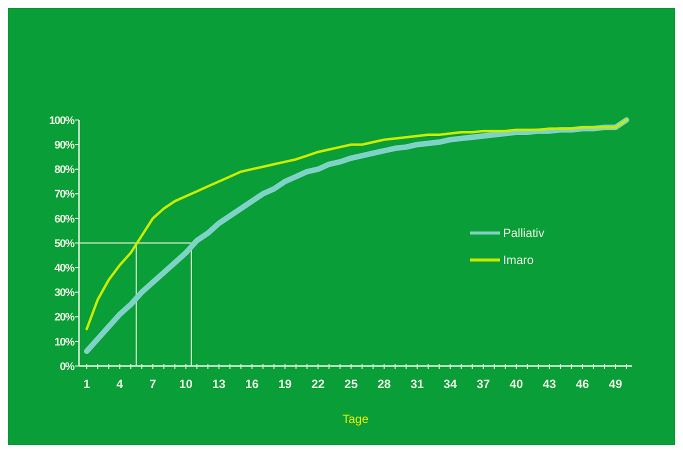 The image size is (683, 467). I want to click on y-tick-label: 70%, so click(65, 194).